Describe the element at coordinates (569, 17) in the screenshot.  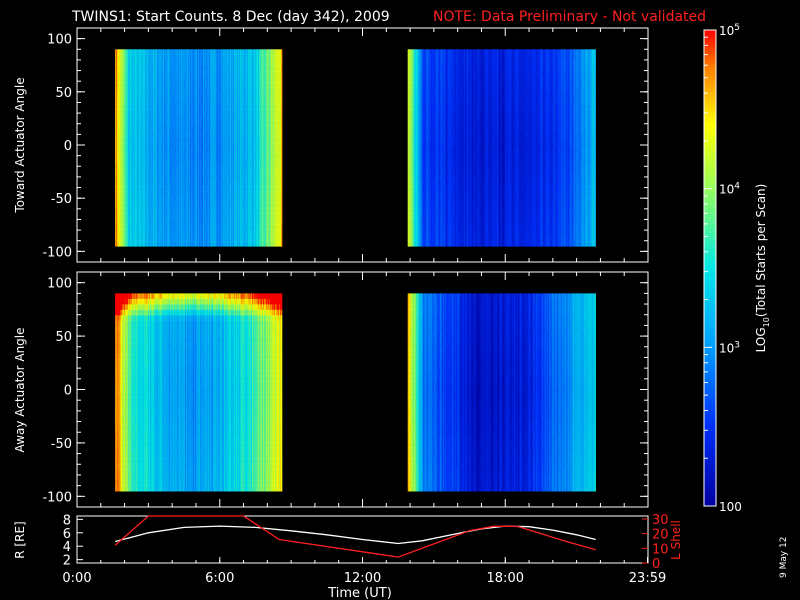
I see `data-note: NOTE: Data Preliminary - Not validated` at that location.